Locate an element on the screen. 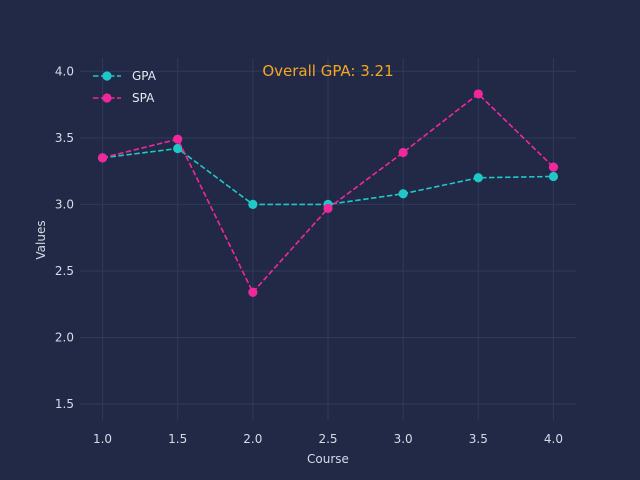 The height and width of the screenshot is (480, 640). x-tick-label: 2.5 is located at coordinates (327, 439).